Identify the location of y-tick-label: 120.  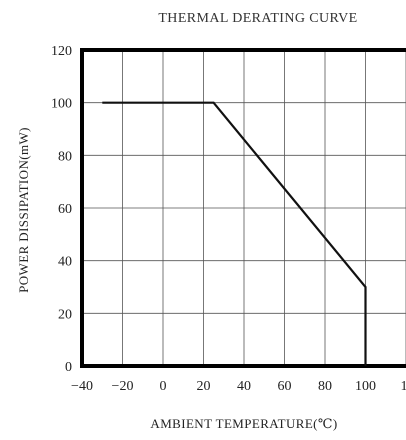
(61, 51).